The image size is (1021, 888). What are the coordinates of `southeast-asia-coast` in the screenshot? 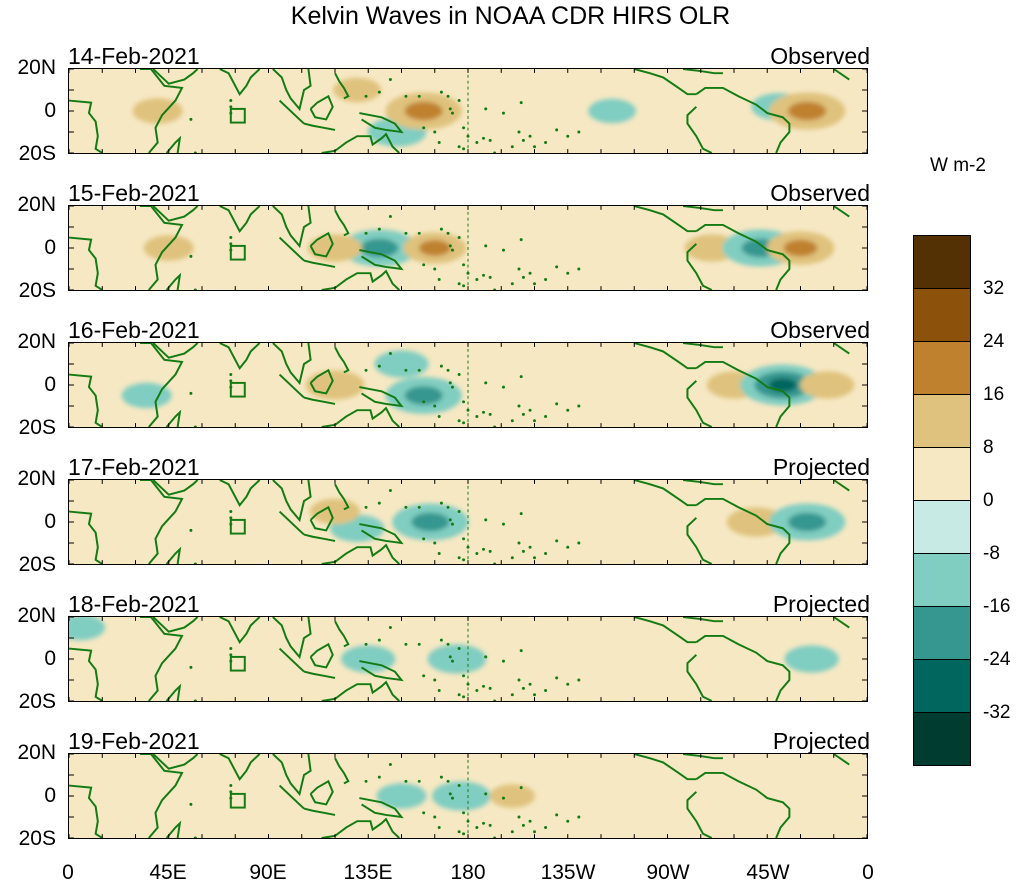 It's located at (292, 227).